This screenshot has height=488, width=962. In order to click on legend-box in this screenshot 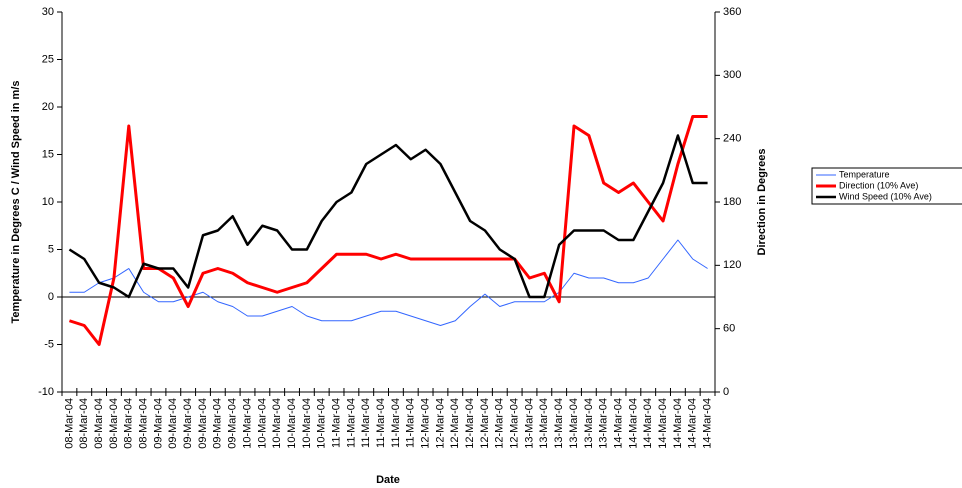, I will do `click(886, 186)`.